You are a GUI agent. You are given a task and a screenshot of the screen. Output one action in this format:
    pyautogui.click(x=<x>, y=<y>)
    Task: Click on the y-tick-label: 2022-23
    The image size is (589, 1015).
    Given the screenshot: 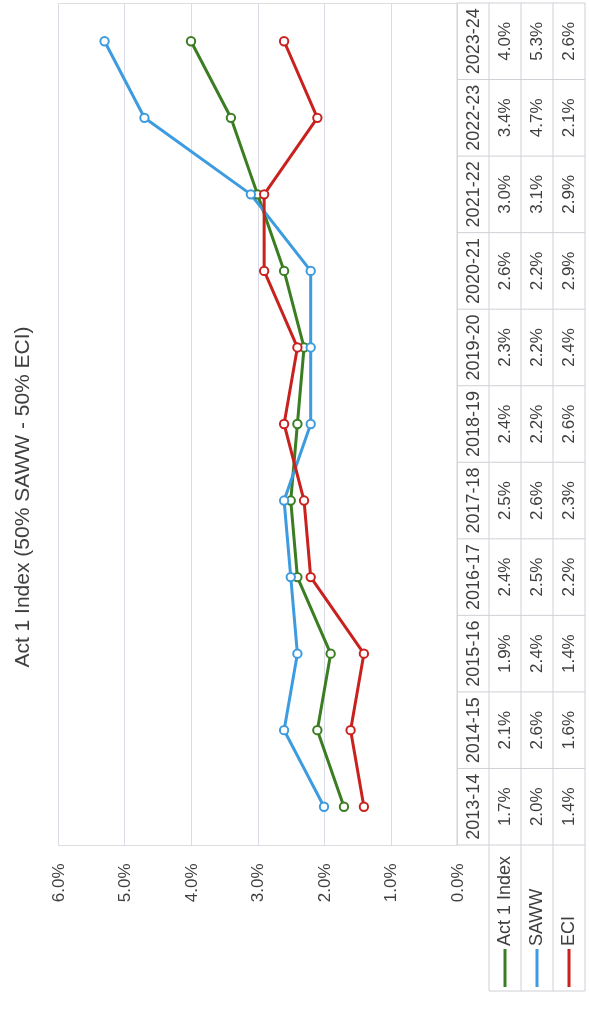 What is the action you would take?
    pyautogui.click(x=472, y=117)
    